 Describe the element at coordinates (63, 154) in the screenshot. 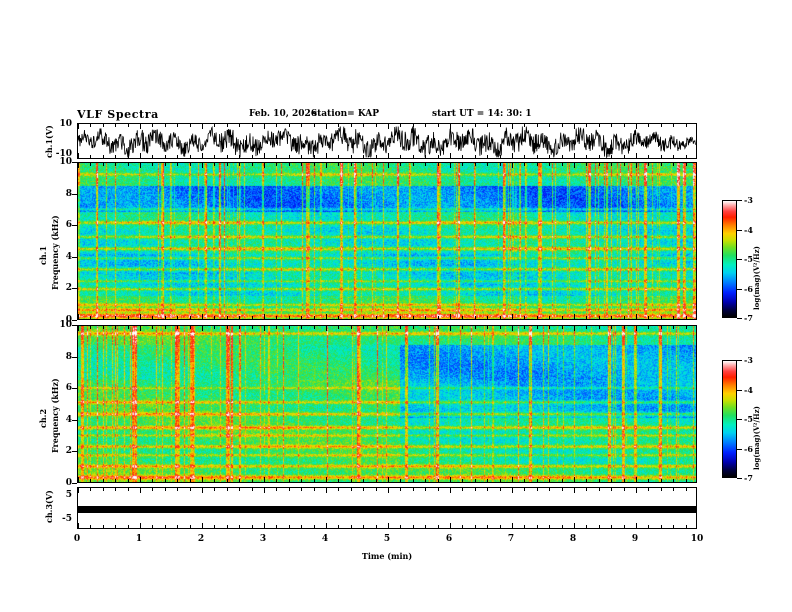

I see `ch1-wave-tick-bottom: -10` at that location.